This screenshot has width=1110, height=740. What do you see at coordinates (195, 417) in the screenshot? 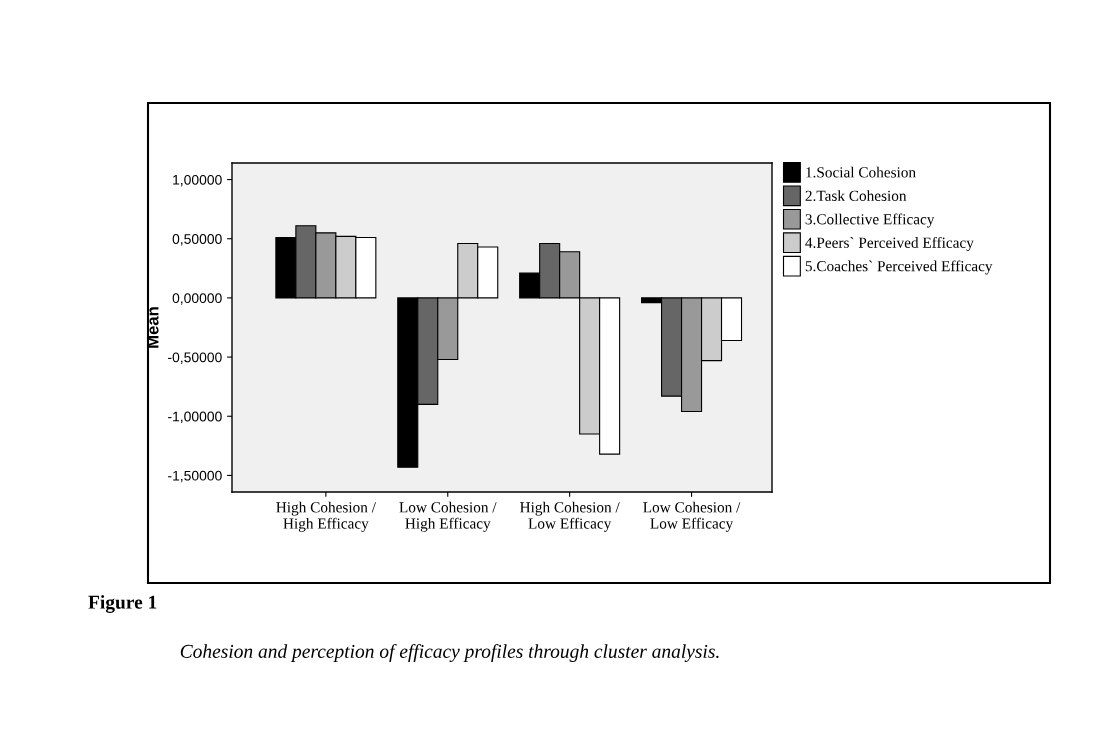
I see `y-tick-label: -1,00000` at bounding box center [195, 417].